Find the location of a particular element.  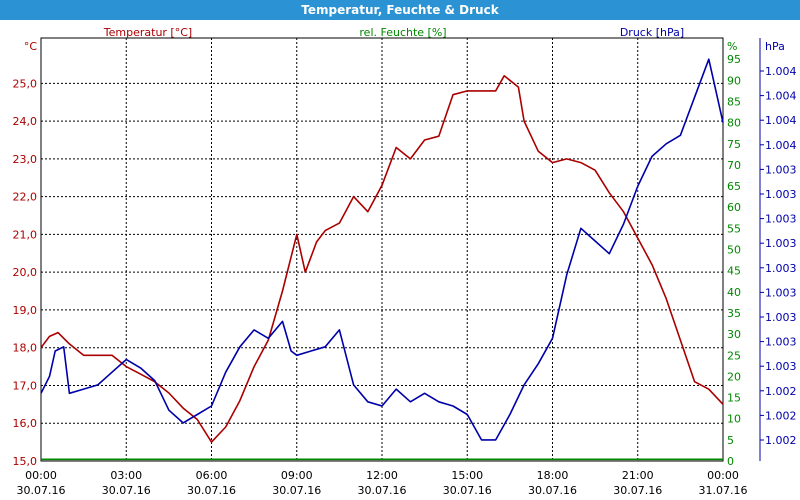

y-tick-temperature: 15,0 is located at coordinates (25, 461).